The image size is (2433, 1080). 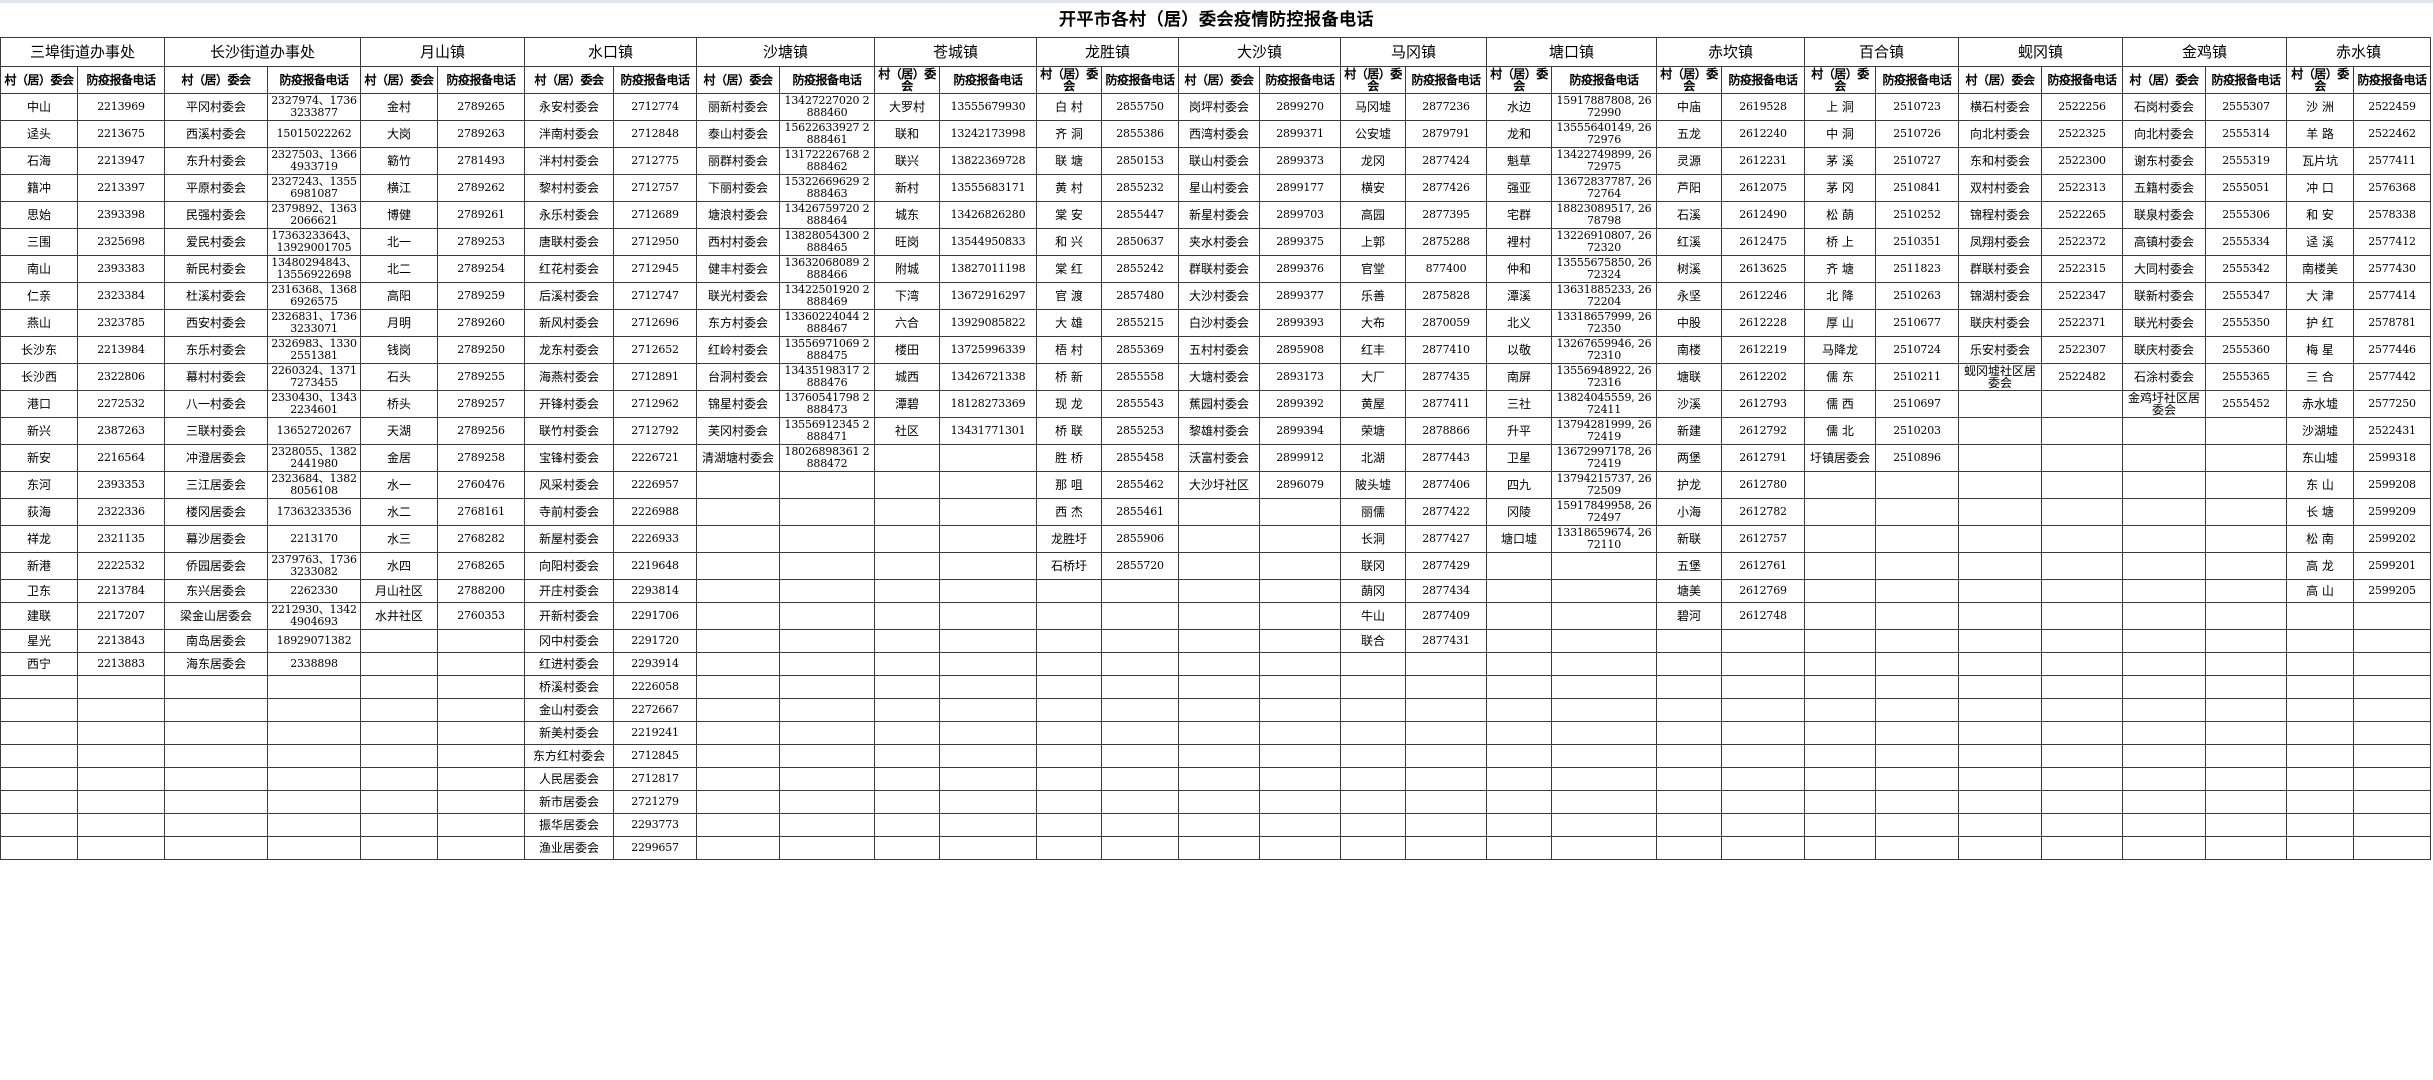 I want to click on phone-number-cell: 2788200, so click(x=481, y=591).